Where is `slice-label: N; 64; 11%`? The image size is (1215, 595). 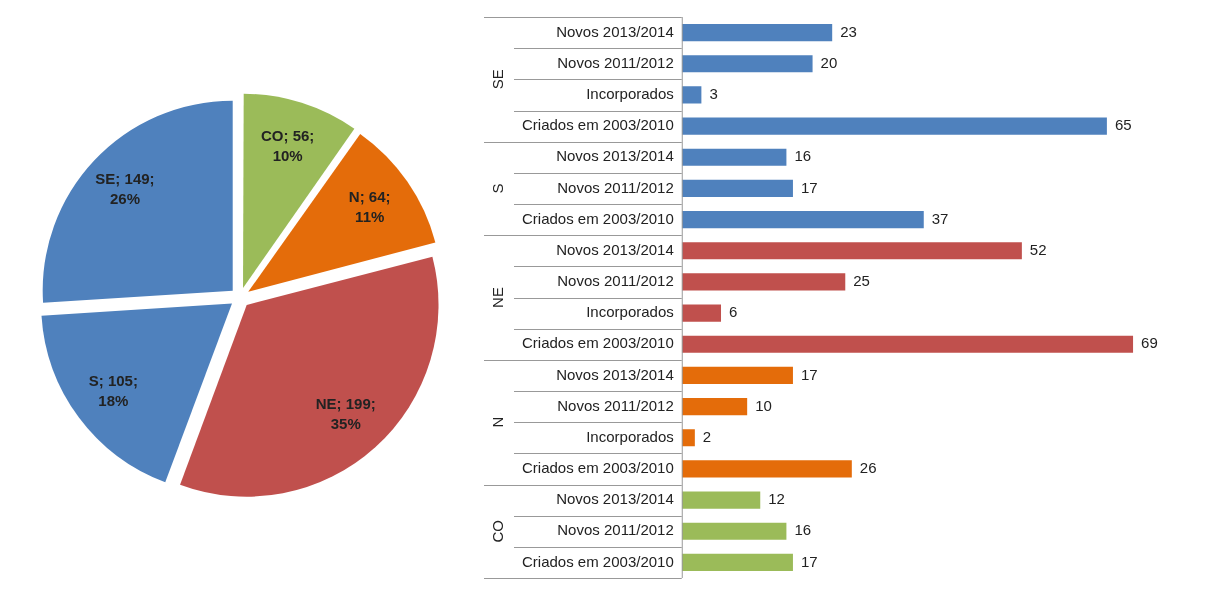 slice-label: N; 64; 11% is located at coordinates (369, 206).